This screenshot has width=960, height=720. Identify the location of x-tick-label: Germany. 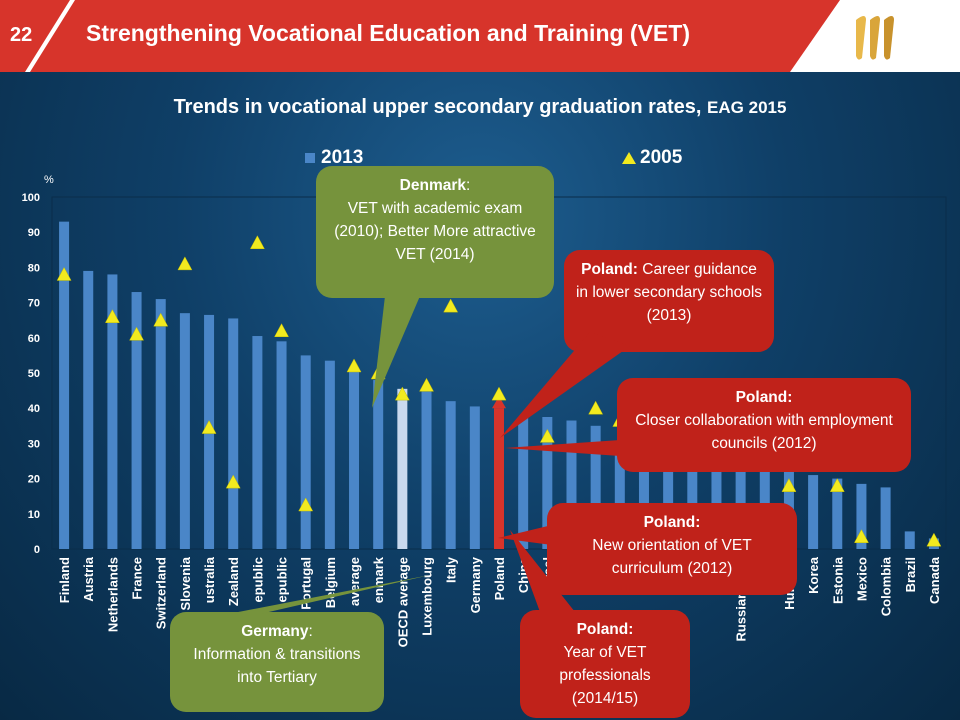
(475, 584).